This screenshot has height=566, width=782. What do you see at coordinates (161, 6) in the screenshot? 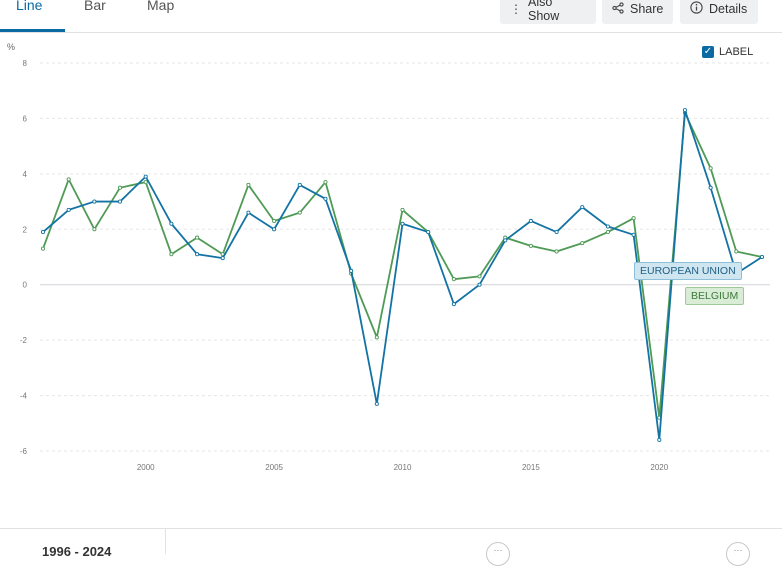
I see `tab-map: Map` at bounding box center [161, 6].